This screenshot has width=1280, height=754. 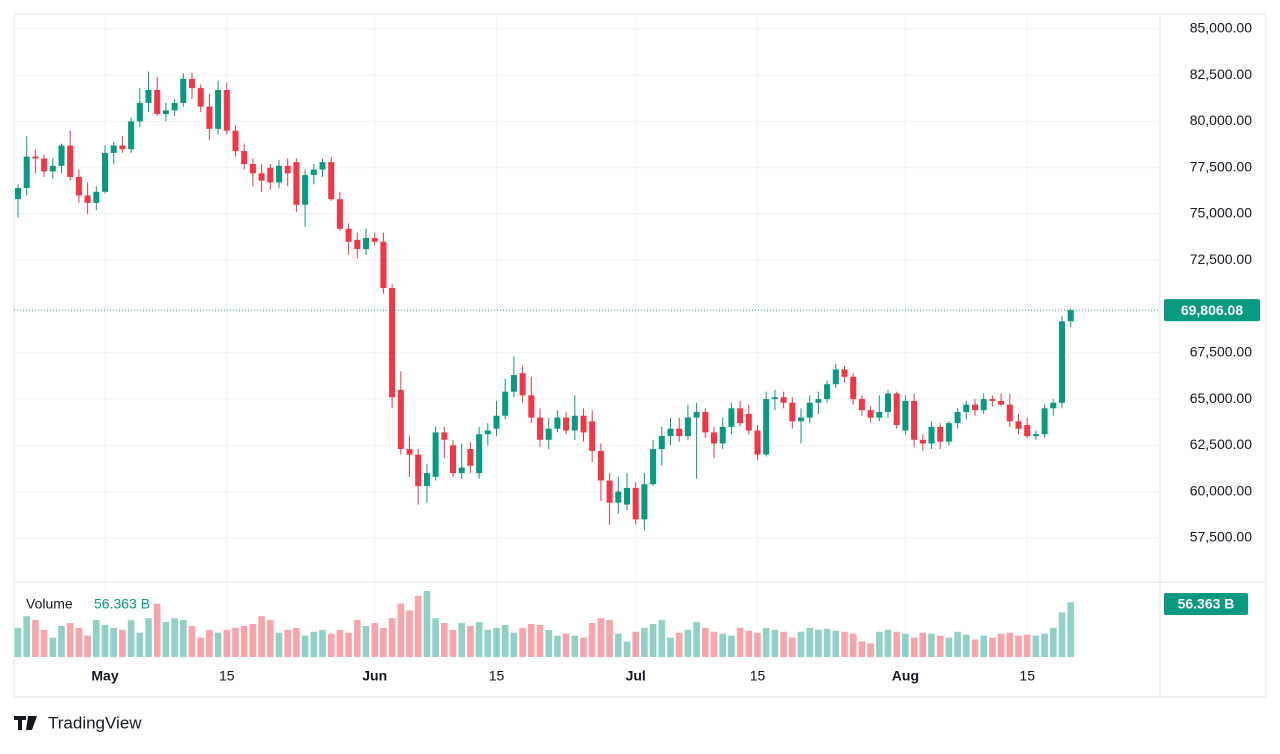 I want to click on y-tick-label: 67,500.00, so click(x=1221, y=352).